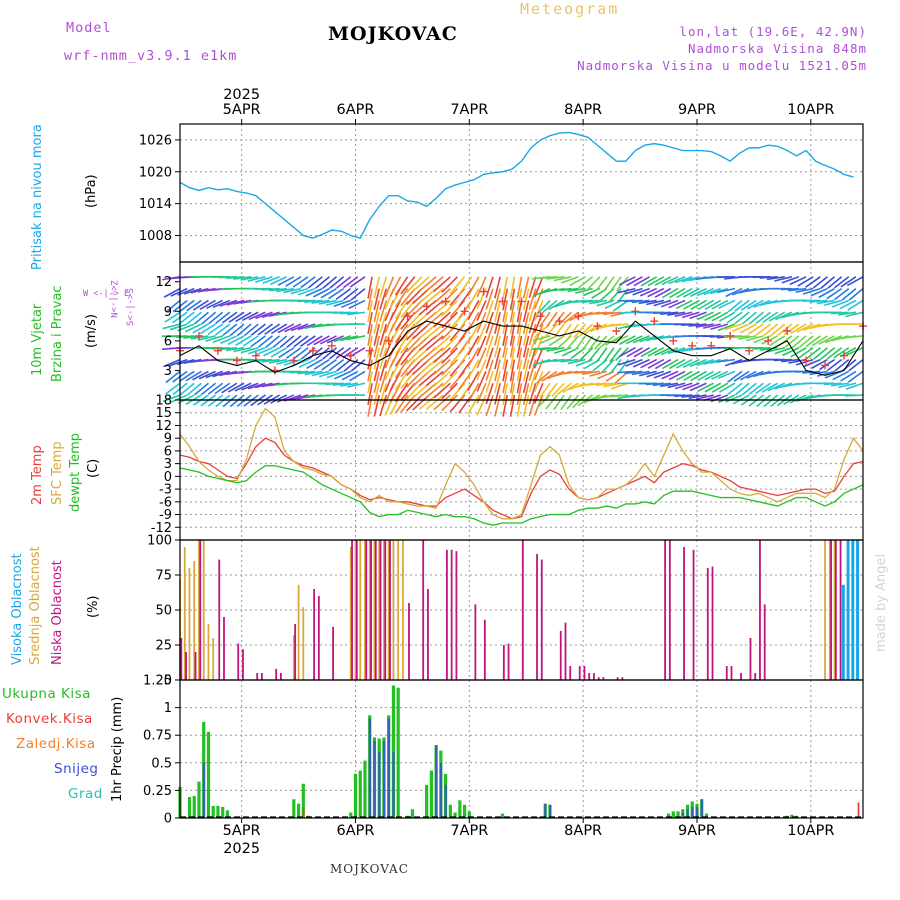 The height and width of the screenshot is (900, 900). What do you see at coordinates (76, 769) in the screenshot?
I see `legend-snow: Snijeg` at bounding box center [76, 769].